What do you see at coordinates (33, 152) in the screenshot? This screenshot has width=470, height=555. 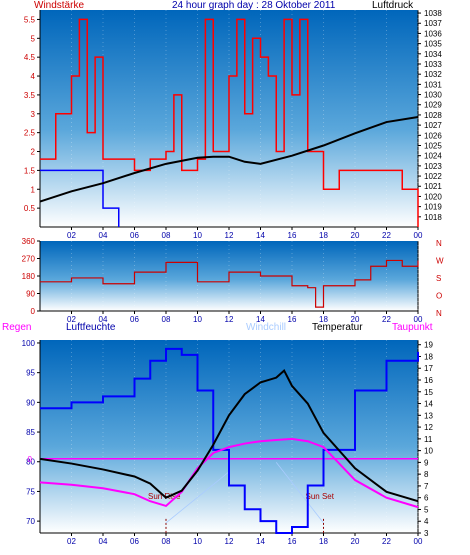 I see `y-left-tick-label: 2` at bounding box center [33, 152].